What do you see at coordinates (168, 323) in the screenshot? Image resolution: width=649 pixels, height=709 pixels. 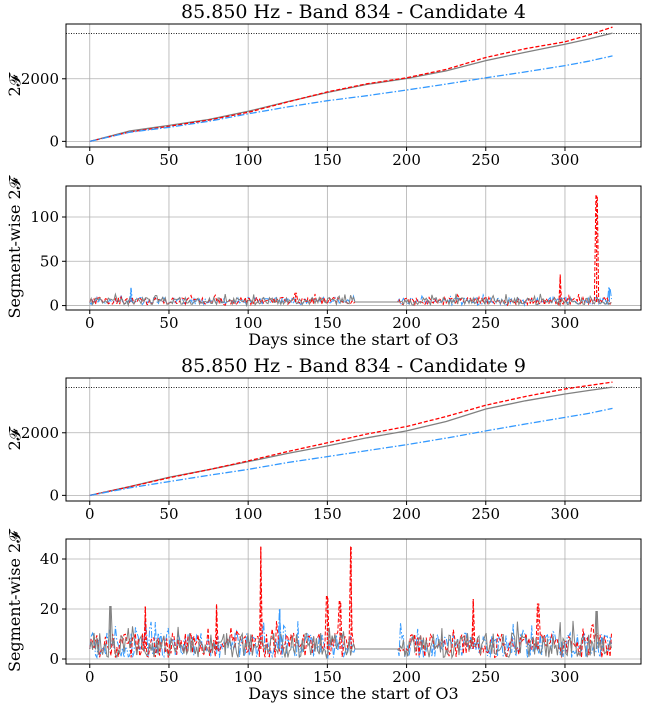 I see `panel-2-xtick-label-50: 50` at bounding box center [168, 323].